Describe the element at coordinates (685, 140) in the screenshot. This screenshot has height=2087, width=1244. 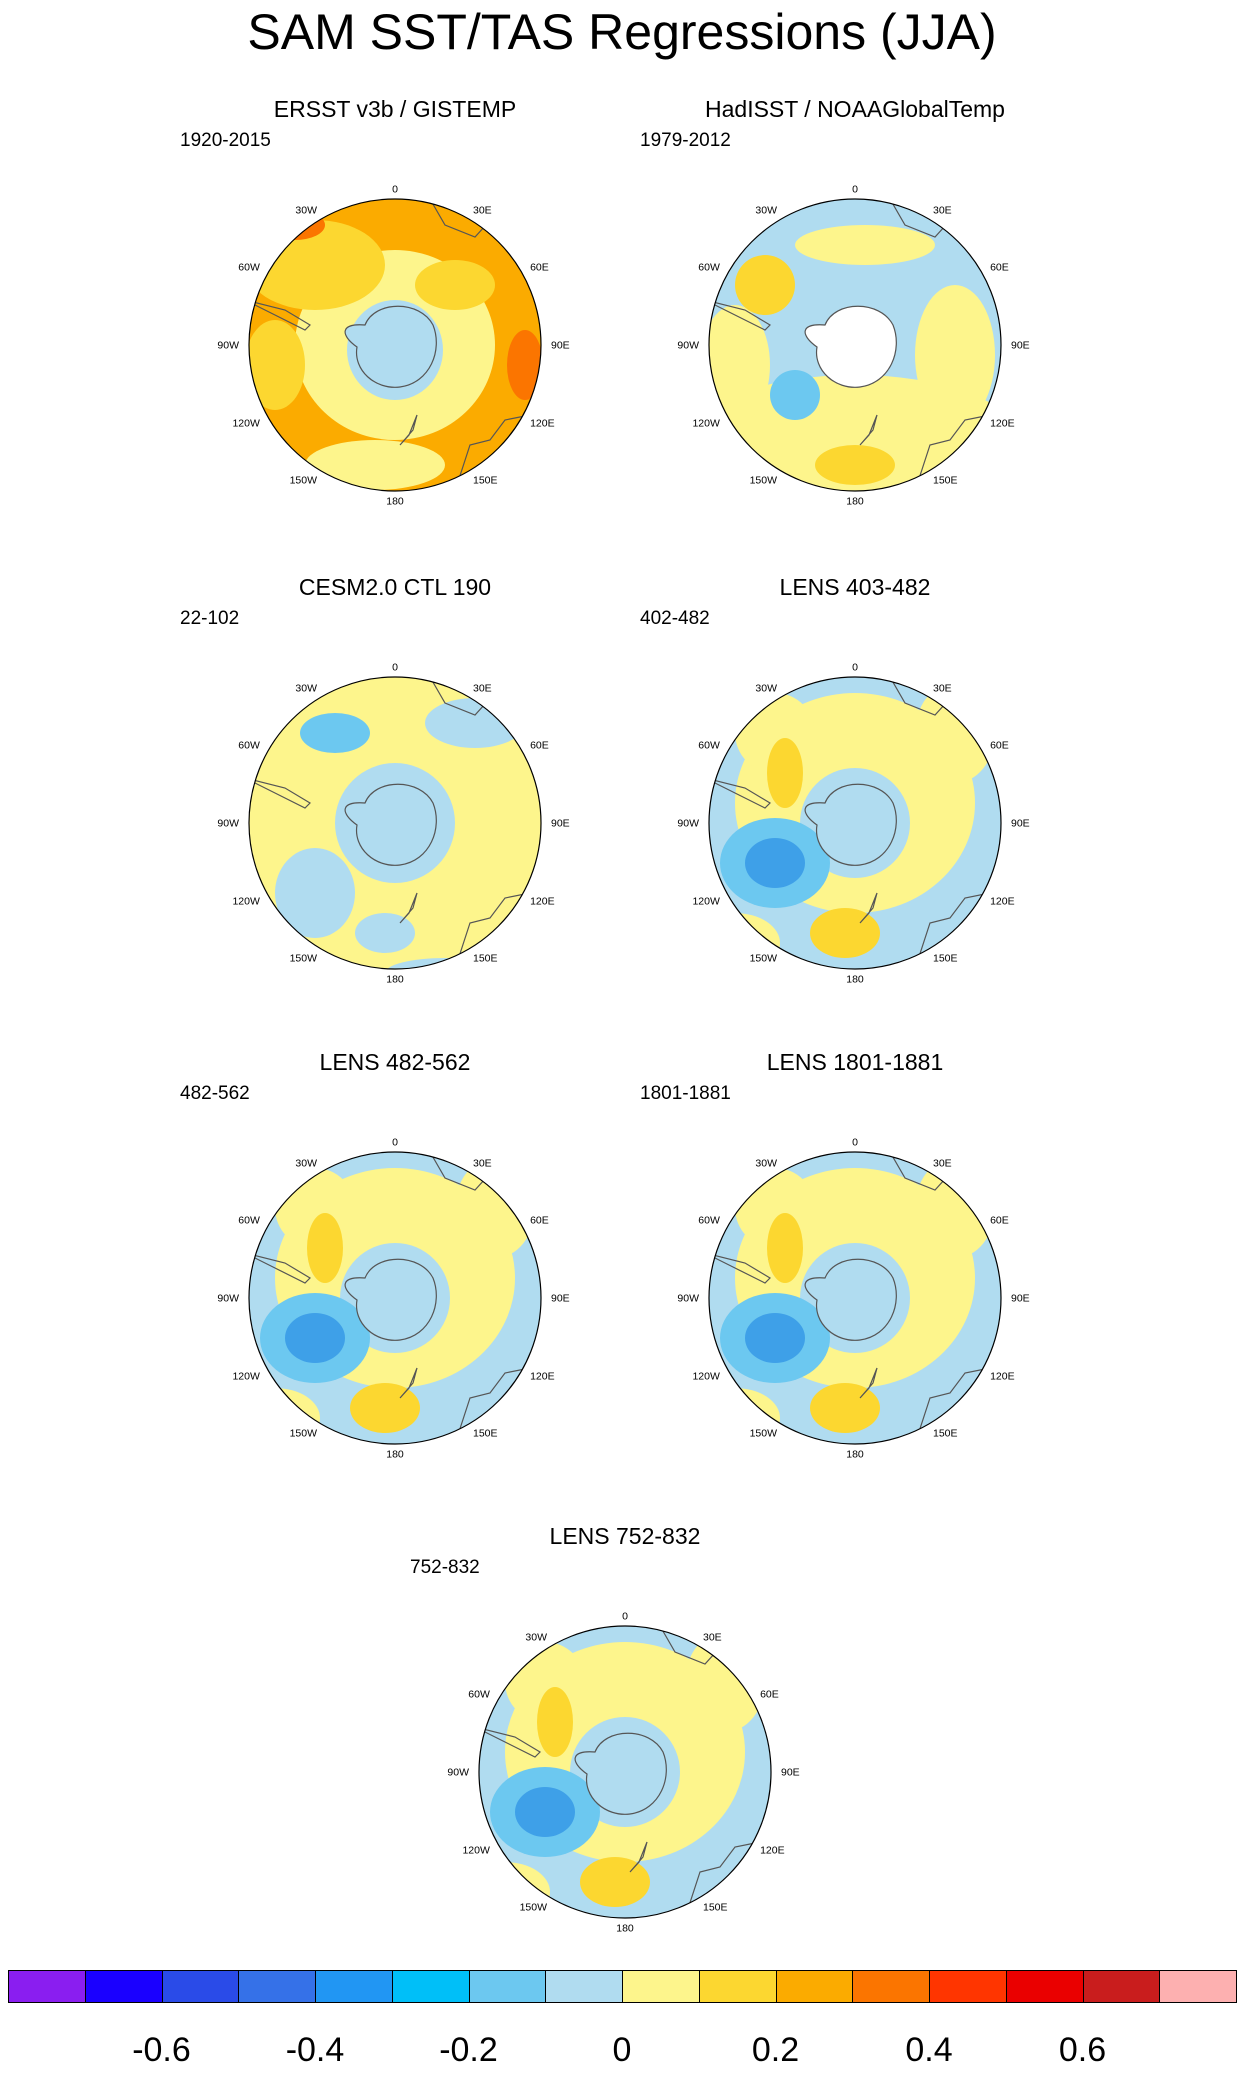
I see `panel-years: 1979-2012` at that location.